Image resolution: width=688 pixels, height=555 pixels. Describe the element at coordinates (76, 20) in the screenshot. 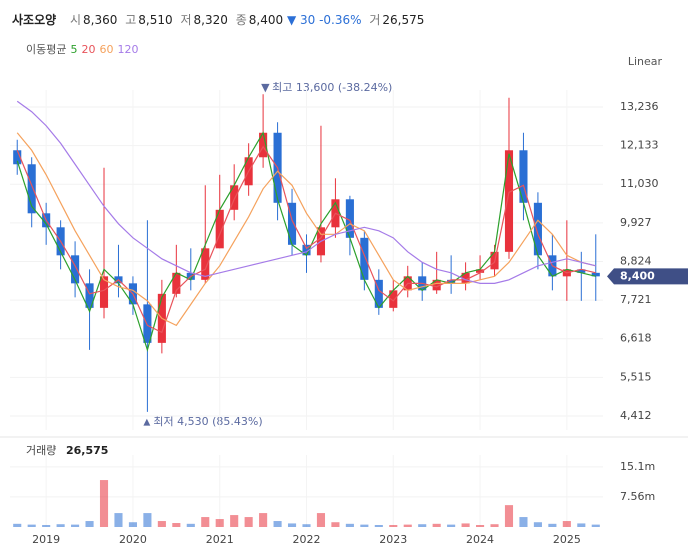

I see `field-label: 시` at that location.